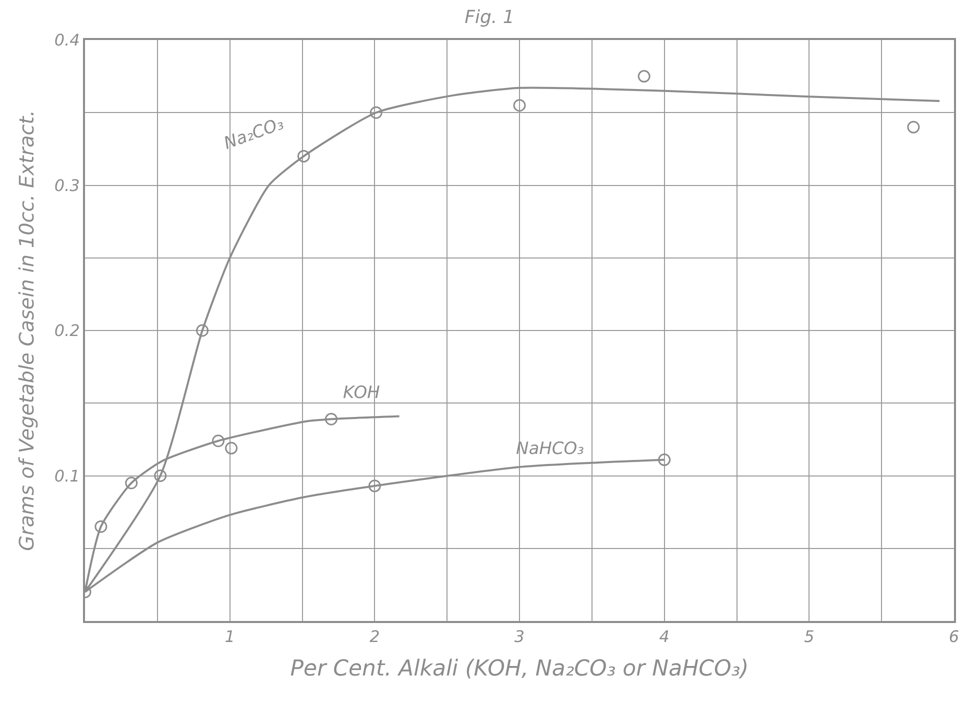 Image resolution: width=979 pixels, height=701 pixels. Describe the element at coordinates (519, 636) in the screenshot. I see `x-tick-label: 3` at that location.